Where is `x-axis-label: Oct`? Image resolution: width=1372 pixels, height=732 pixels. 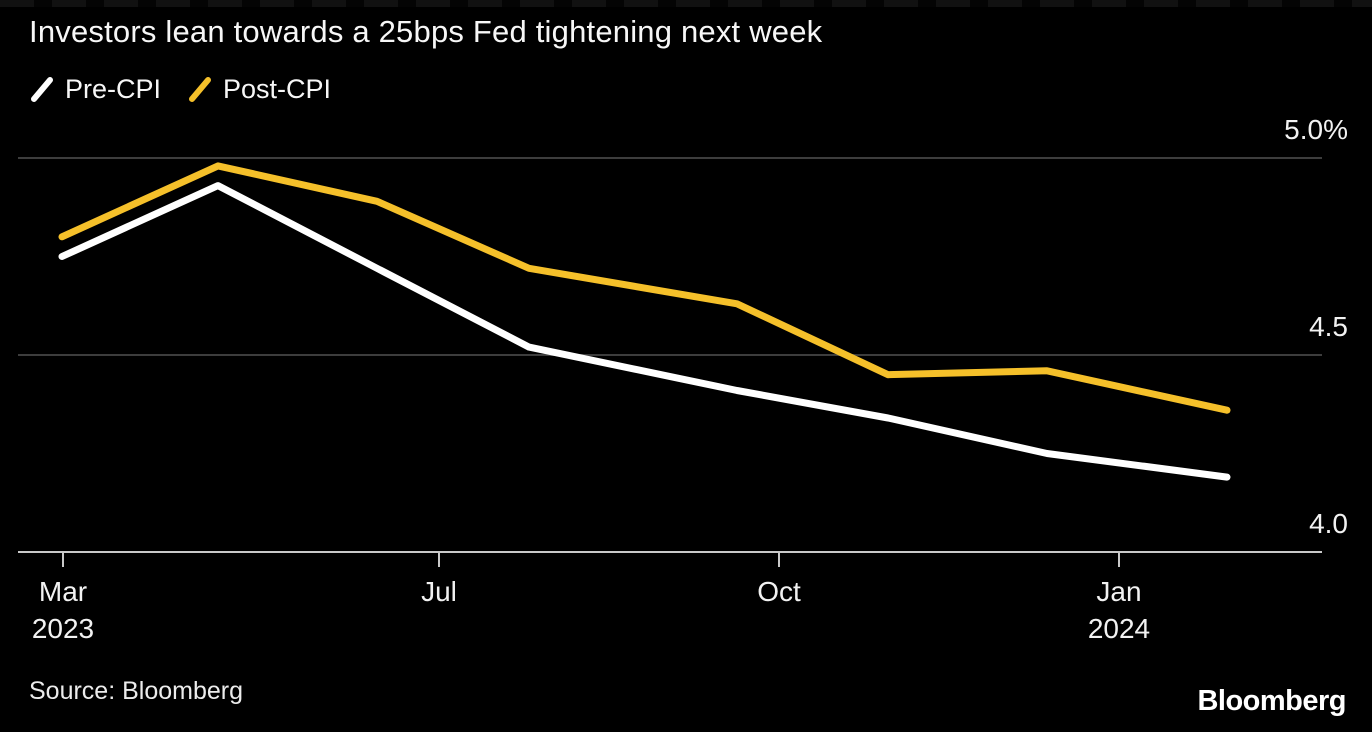
x-axis-label: Oct is located at coordinates (779, 591).